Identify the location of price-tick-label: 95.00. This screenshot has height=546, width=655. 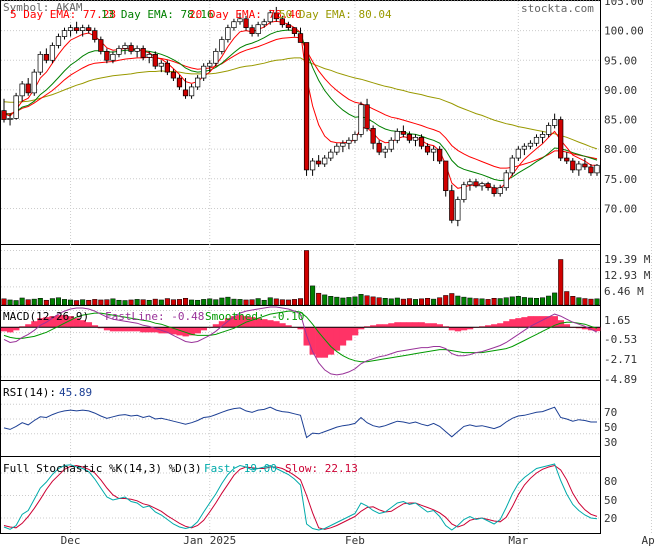
(620, 60).